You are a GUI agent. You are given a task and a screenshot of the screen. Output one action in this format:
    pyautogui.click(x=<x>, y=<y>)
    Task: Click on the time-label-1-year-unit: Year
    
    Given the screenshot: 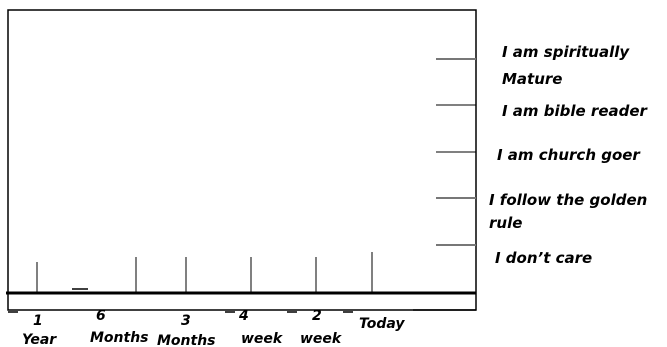 What is the action you would take?
    pyautogui.click(x=39, y=339)
    